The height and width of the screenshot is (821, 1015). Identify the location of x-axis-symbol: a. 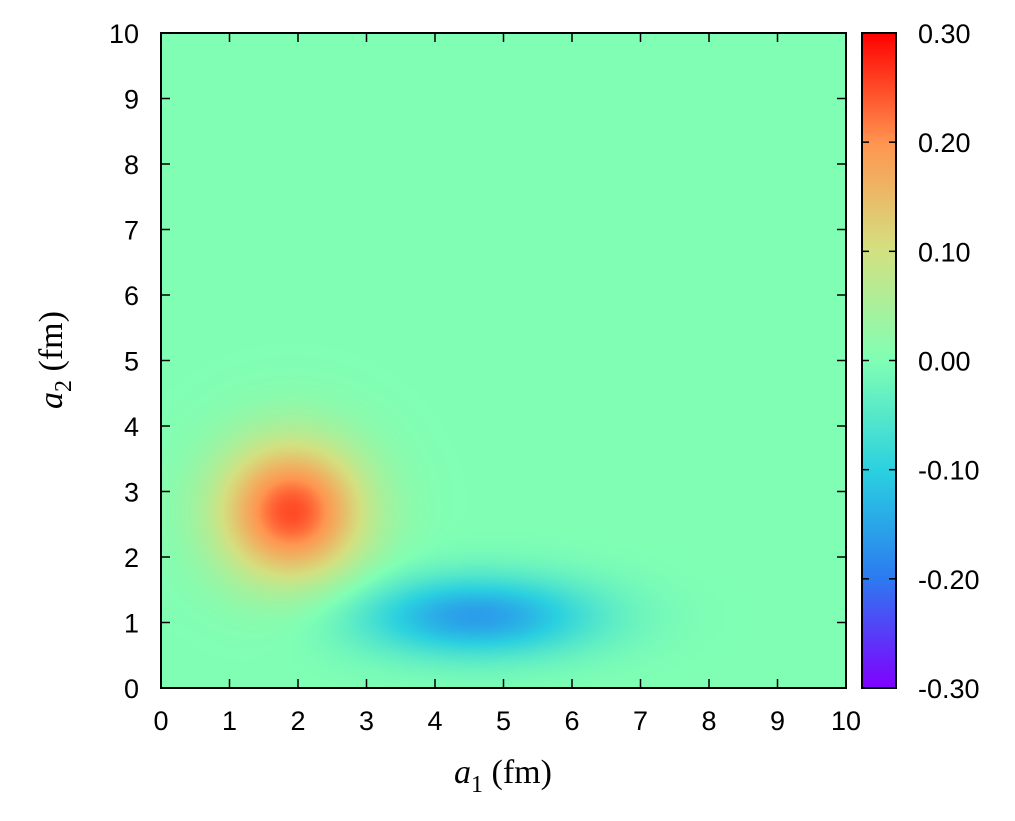
(462, 772).